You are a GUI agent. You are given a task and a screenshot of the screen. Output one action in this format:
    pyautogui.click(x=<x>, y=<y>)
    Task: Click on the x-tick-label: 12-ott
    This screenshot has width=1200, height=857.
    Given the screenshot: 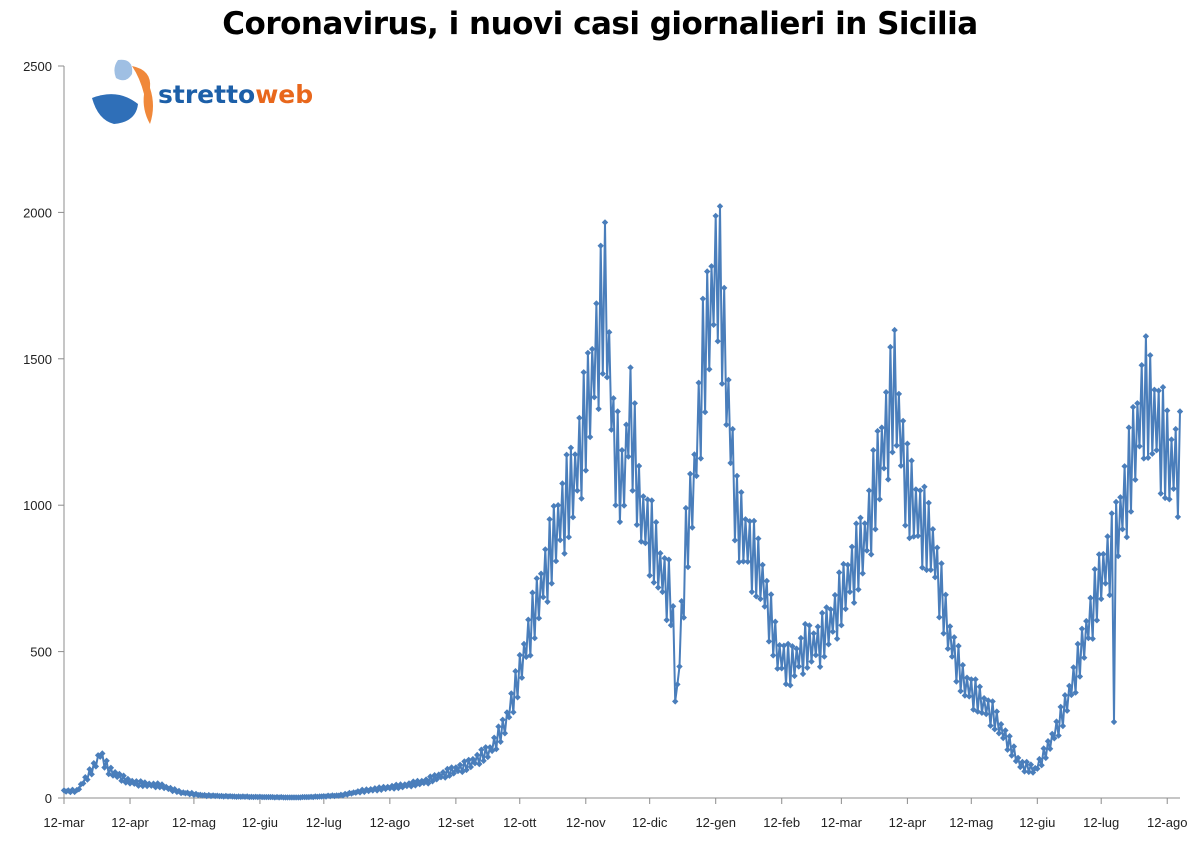 What is the action you would take?
    pyautogui.click(x=520, y=822)
    